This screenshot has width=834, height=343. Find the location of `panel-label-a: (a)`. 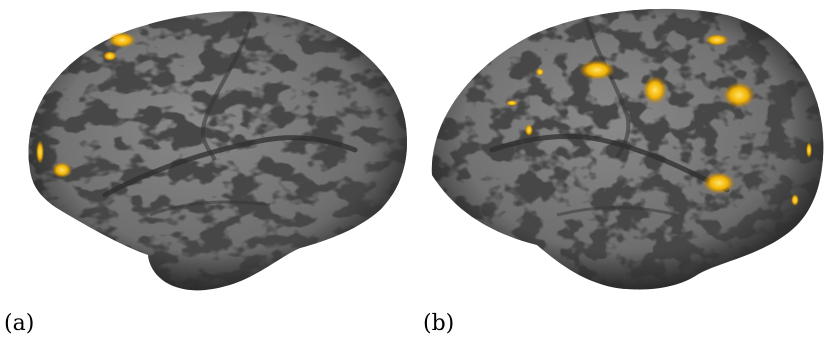

panel-label-a: (a) is located at coordinates (19, 323).